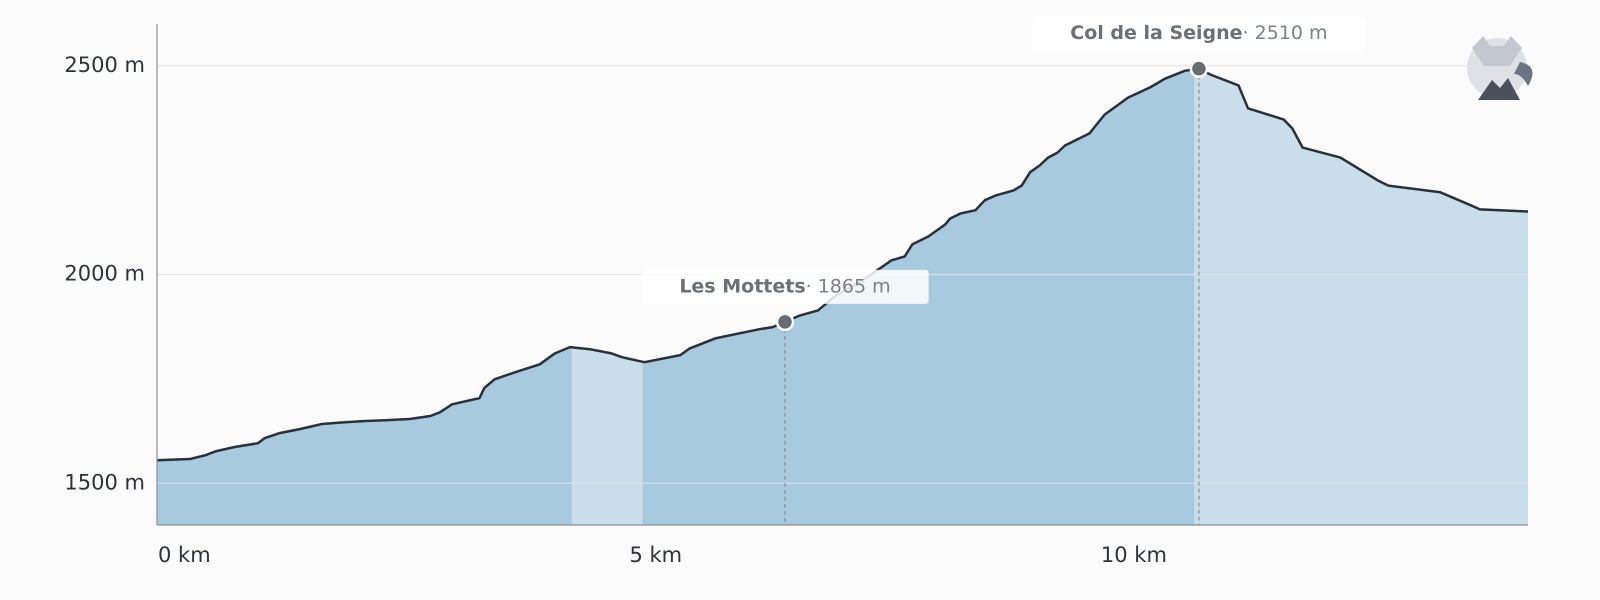  Describe the element at coordinates (742, 286) in the screenshot. I see `annotation-name: Les Mottets` at that location.